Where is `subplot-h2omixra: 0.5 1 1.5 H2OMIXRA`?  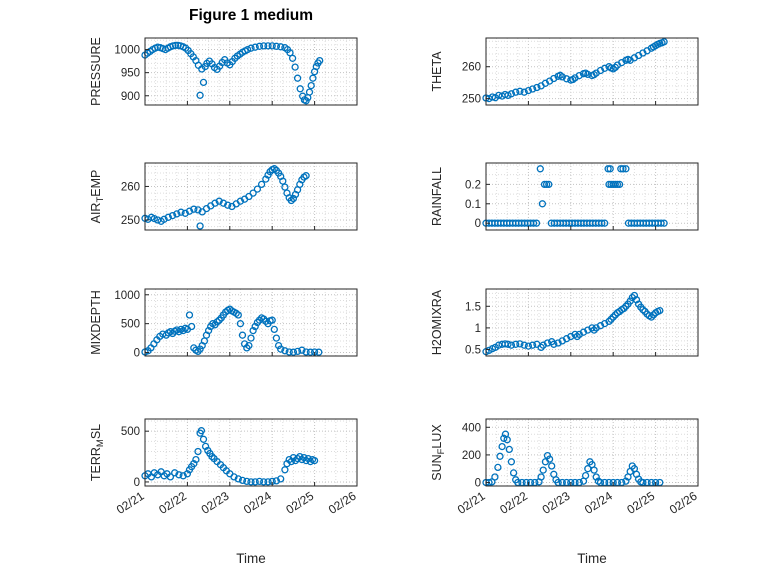
subplot-h2omixra: 0.5 1 1.5 H2OMIXRA is located at coordinates (564, 322).